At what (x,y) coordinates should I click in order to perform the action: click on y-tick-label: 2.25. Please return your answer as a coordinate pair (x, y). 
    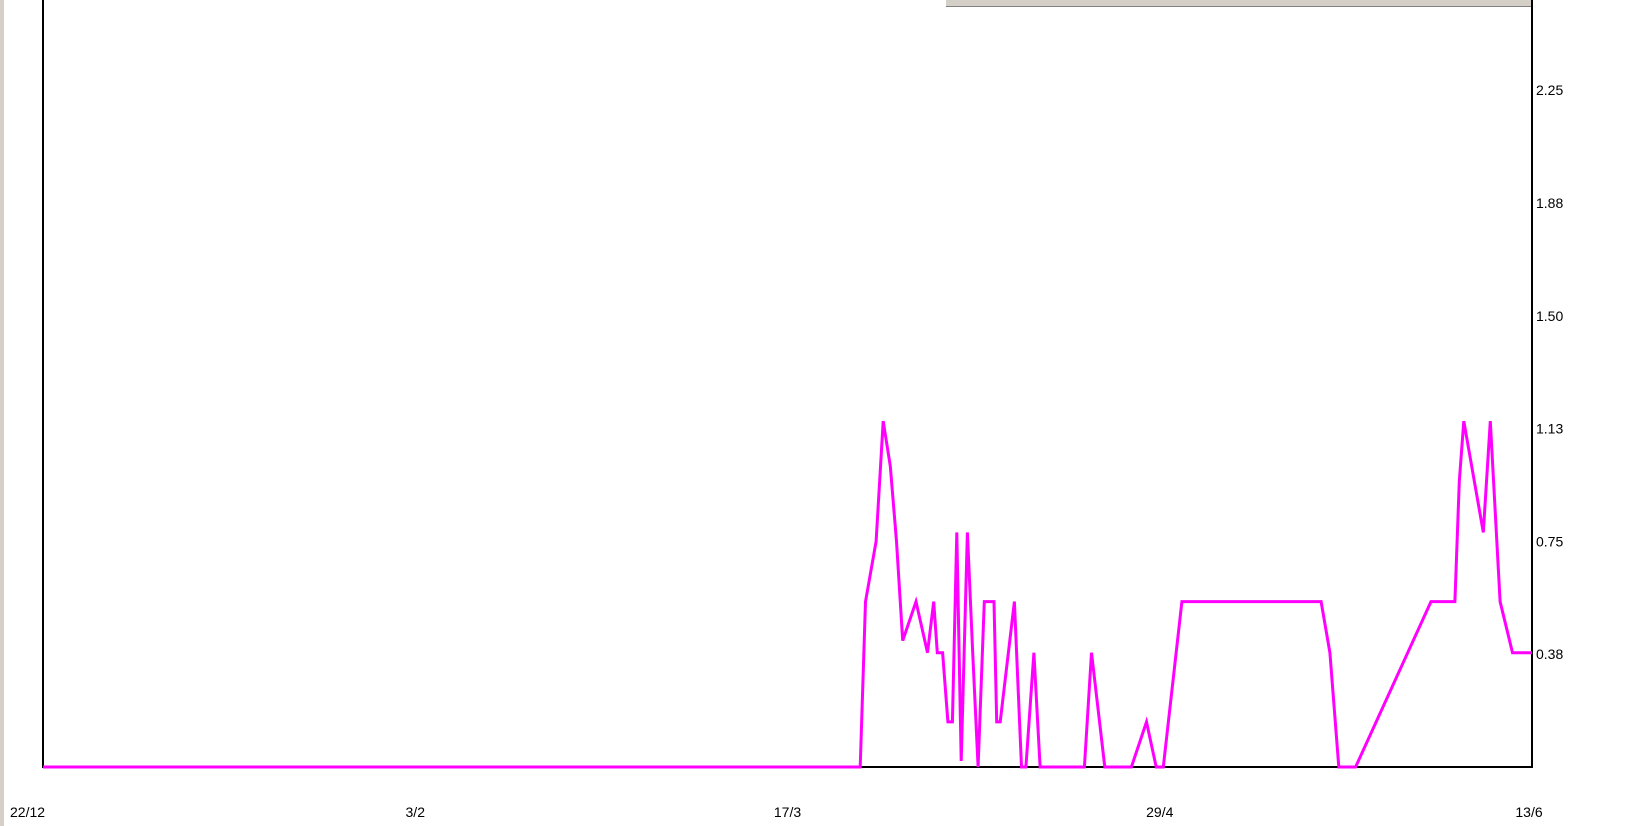
    Looking at the image, I should click on (1549, 90).